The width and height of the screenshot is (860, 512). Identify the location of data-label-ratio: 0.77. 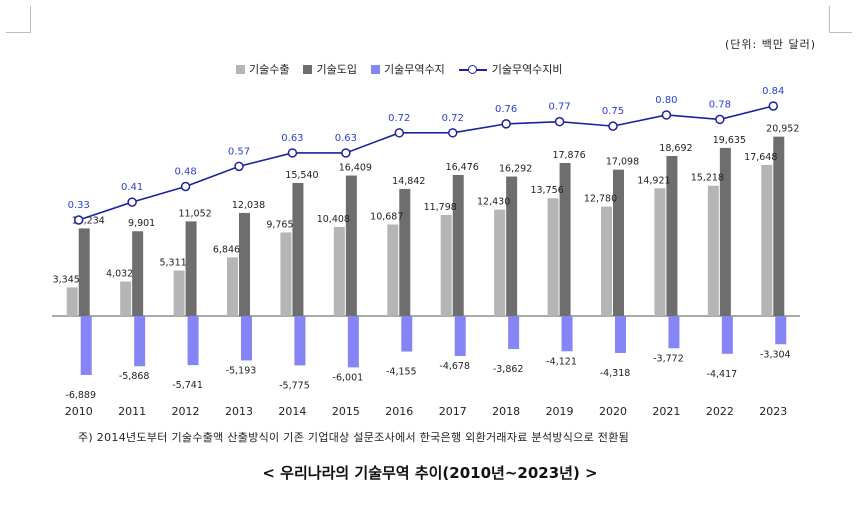
(559, 107).